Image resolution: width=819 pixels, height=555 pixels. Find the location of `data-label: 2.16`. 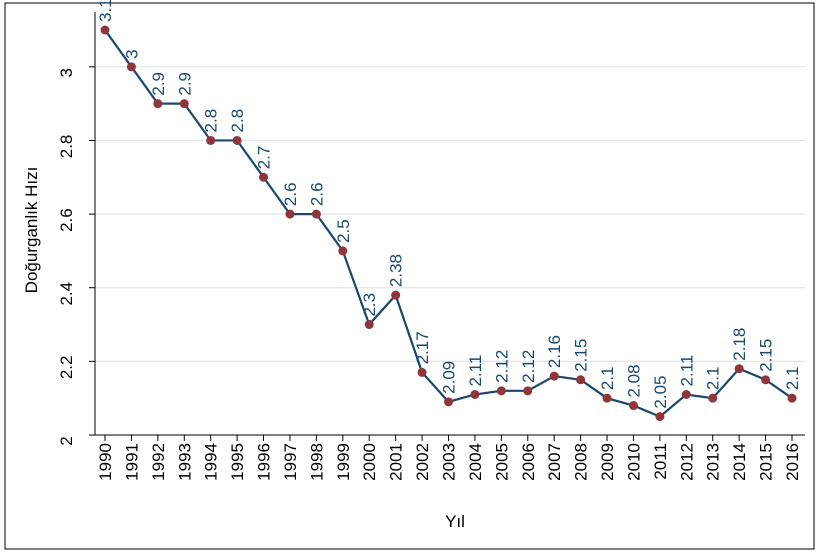

data-label: 2.16 is located at coordinates (554, 351).